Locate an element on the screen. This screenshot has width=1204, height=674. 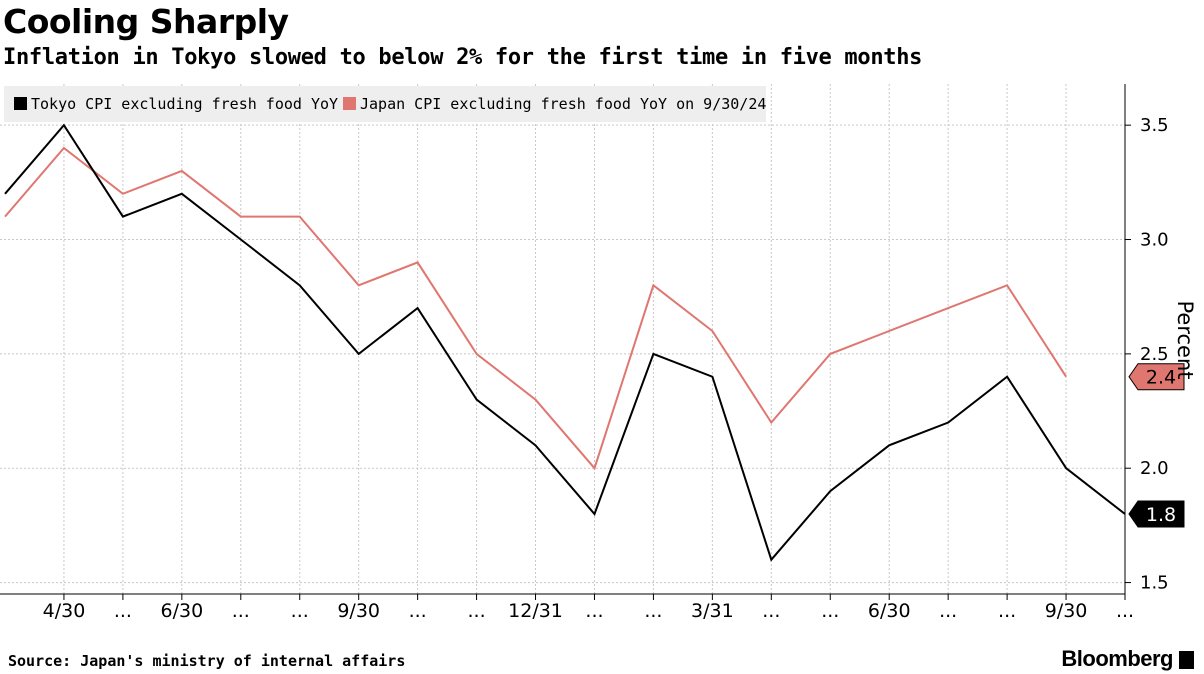
end-label-flag-tokyo is located at coordinates (1156, 514).